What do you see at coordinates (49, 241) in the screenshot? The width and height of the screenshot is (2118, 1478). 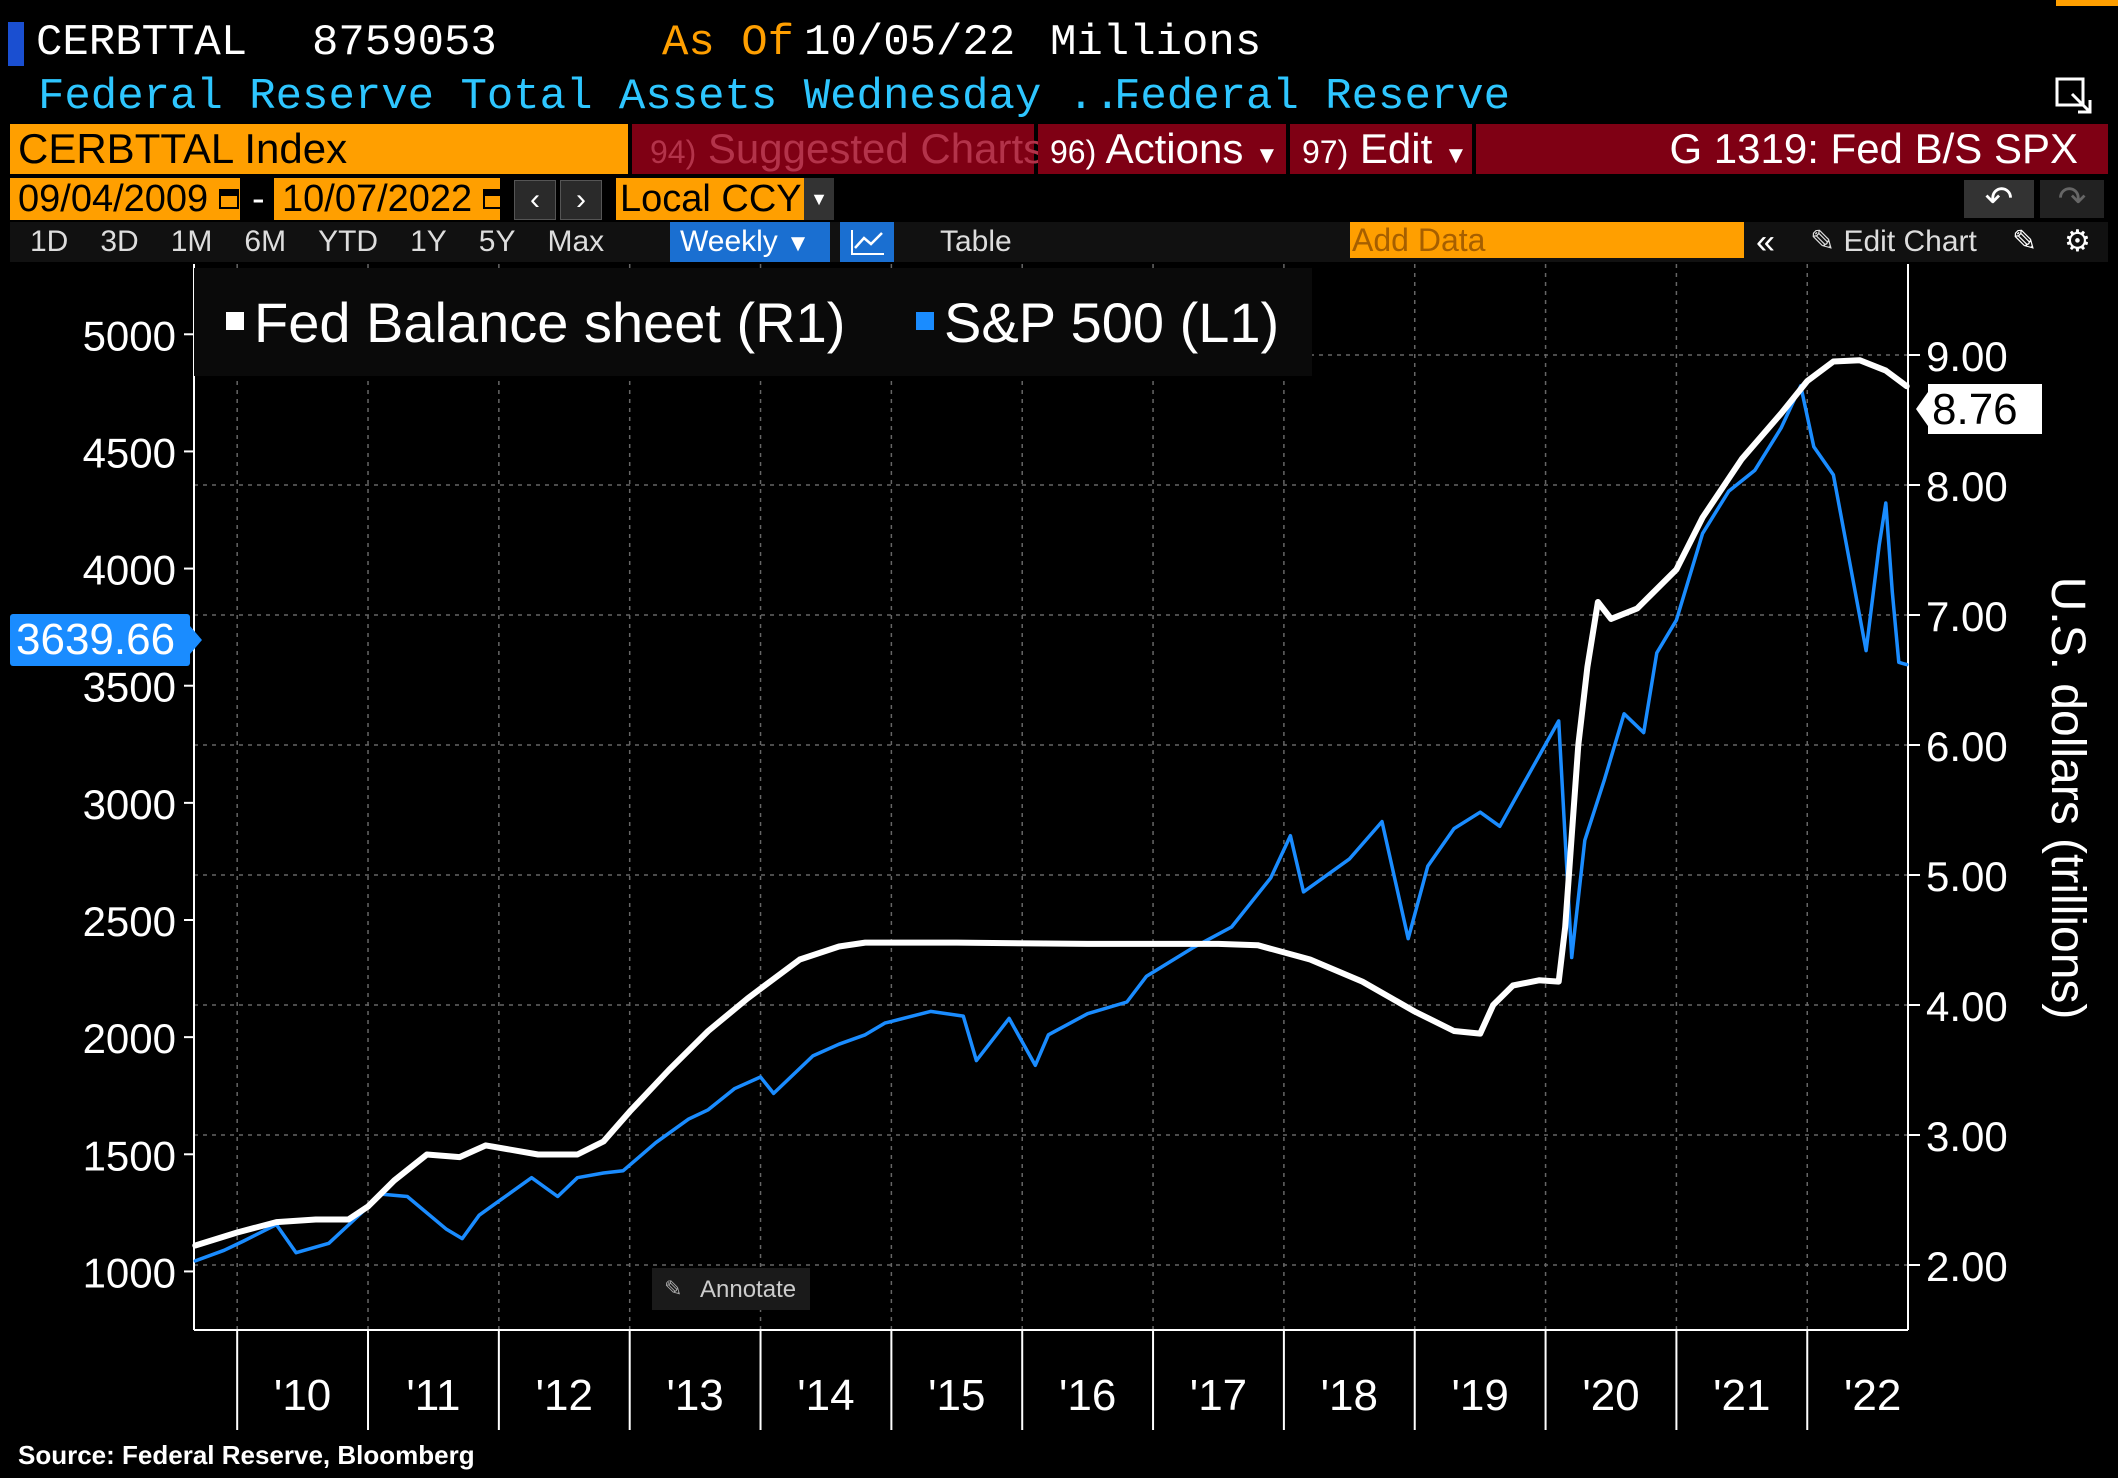 I see `timeframe-1d: 1D` at bounding box center [49, 241].